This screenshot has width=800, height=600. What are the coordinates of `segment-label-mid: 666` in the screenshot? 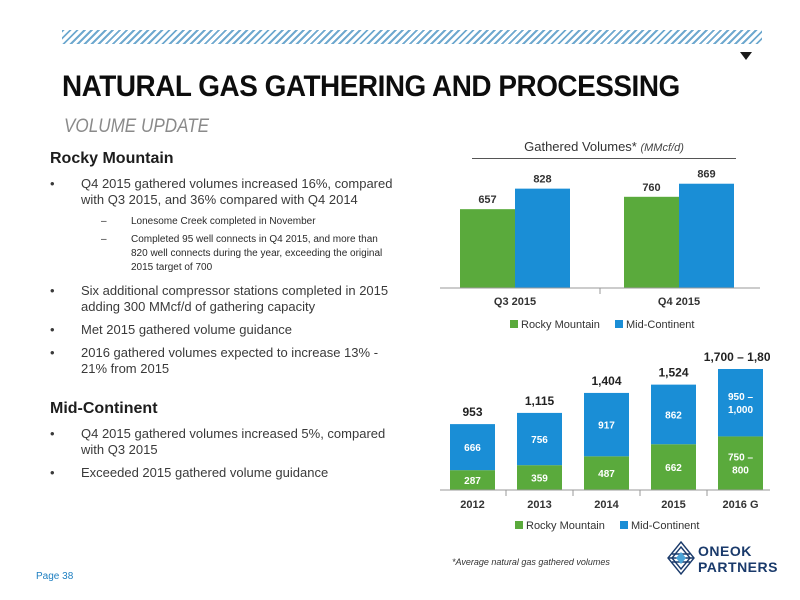 It's located at (472, 448).